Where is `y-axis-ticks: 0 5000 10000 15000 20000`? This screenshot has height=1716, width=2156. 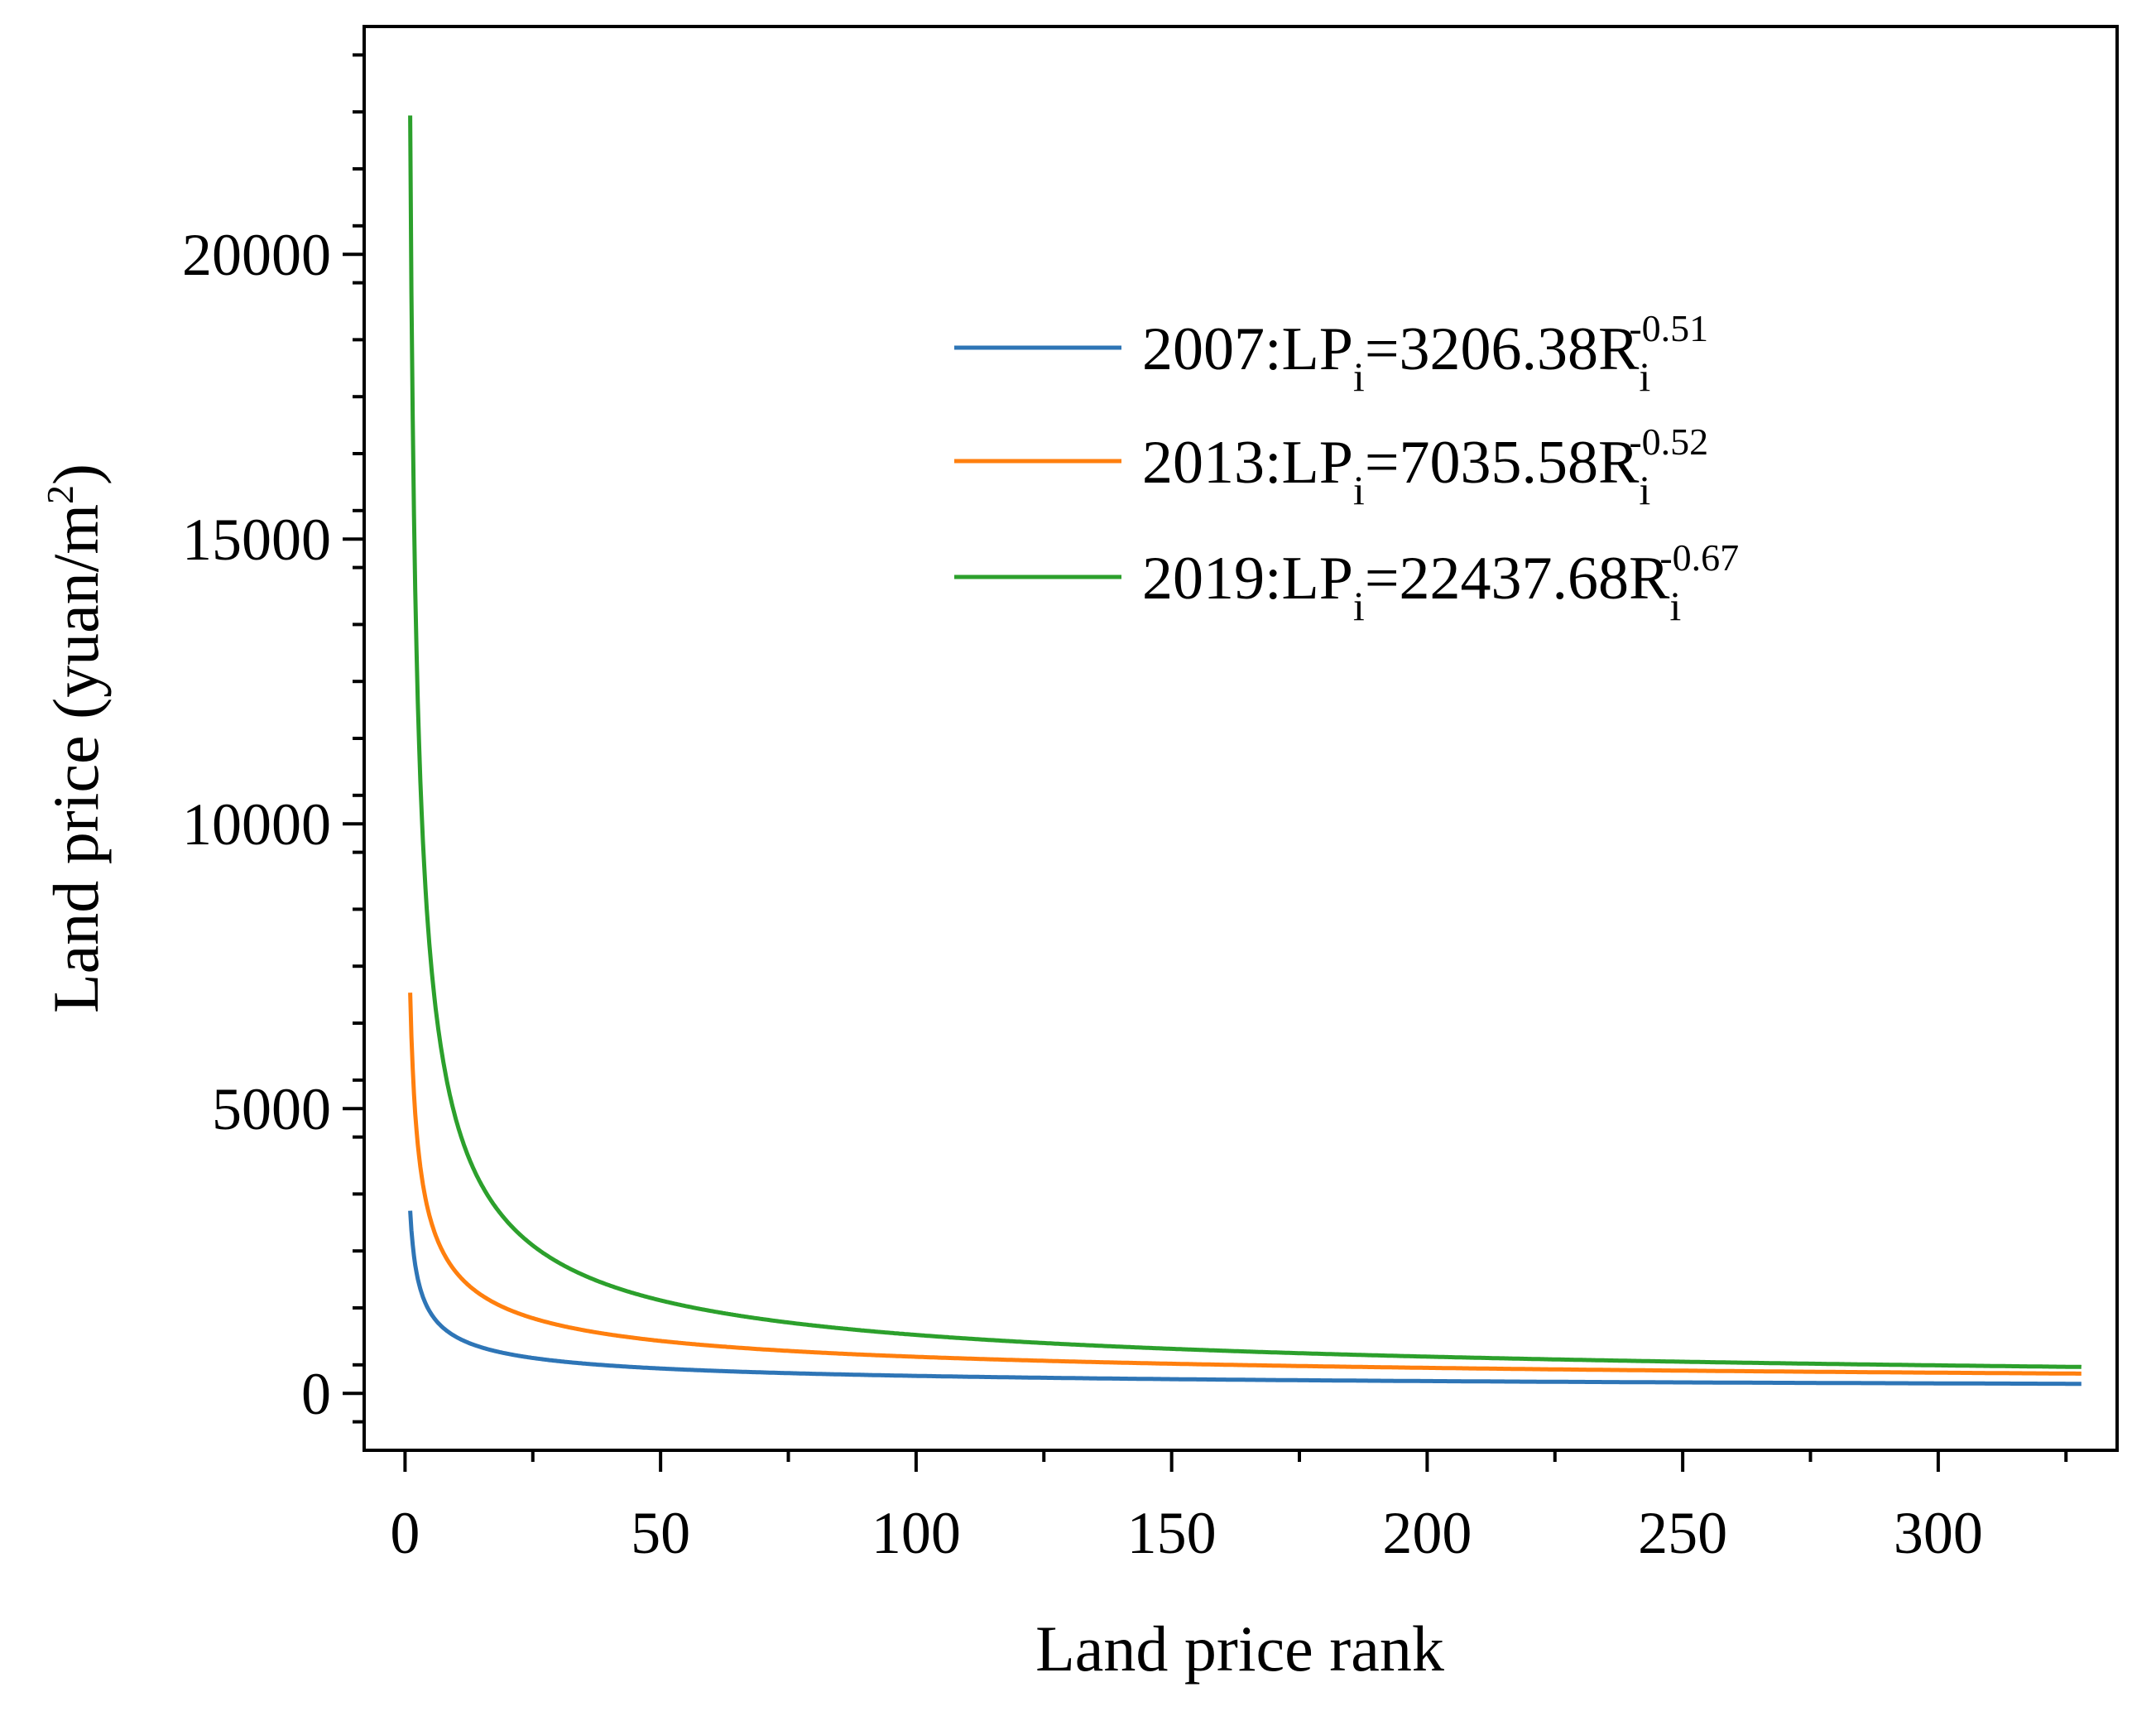
y-axis-ticks: 0 5000 10000 15000 20000 is located at coordinates (273, 740).